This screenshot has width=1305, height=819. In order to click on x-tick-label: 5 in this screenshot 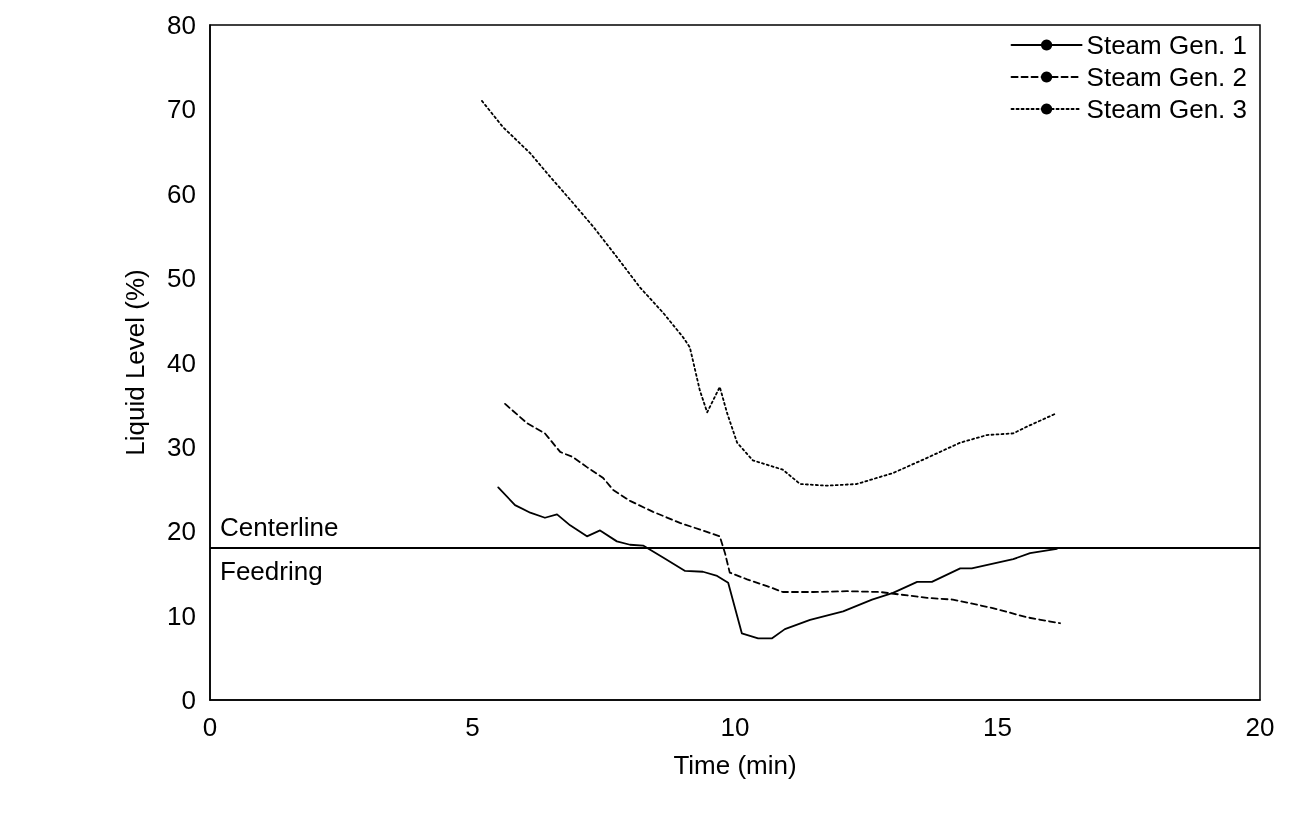, I will do `click(472, 727)`.